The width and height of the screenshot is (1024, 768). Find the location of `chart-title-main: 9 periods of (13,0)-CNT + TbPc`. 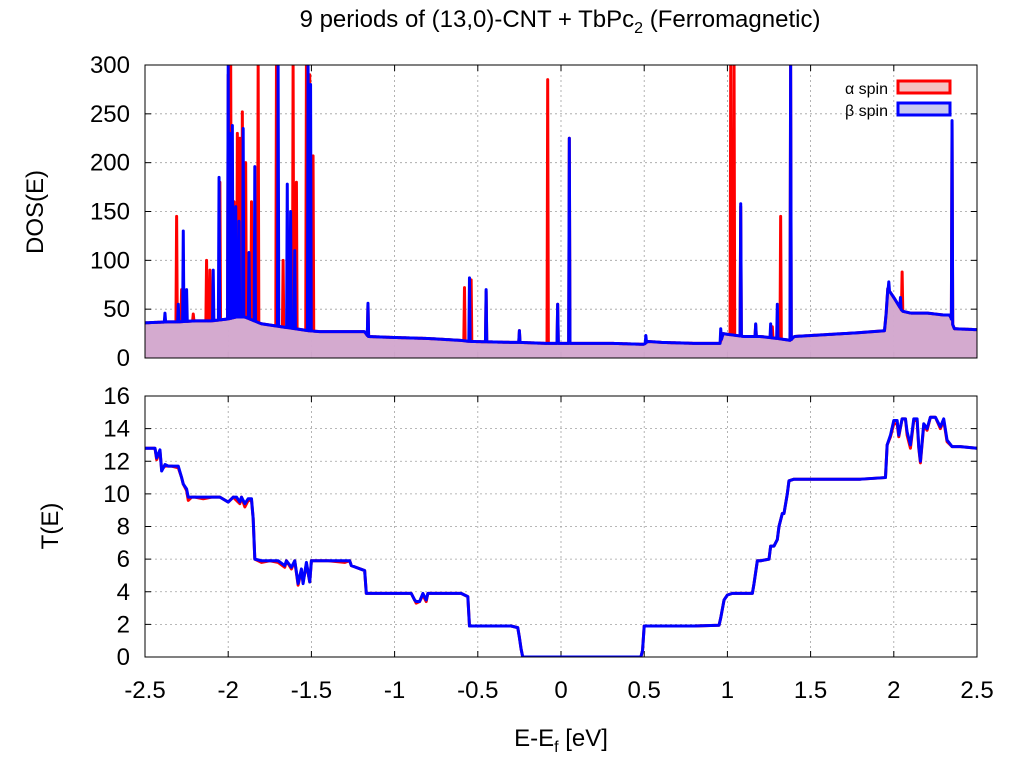

chart-title-main: 9 periods of (13,0)-CNT + TbPc is located at coordinates (467, 19).